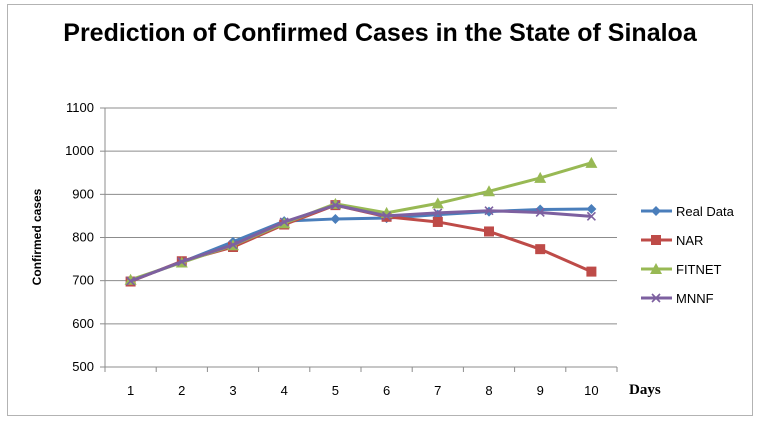  What do you see at coordinates (130, 390) in the screenshot?
I see `x-tick-label: 1` at bounding box center [130, 390].